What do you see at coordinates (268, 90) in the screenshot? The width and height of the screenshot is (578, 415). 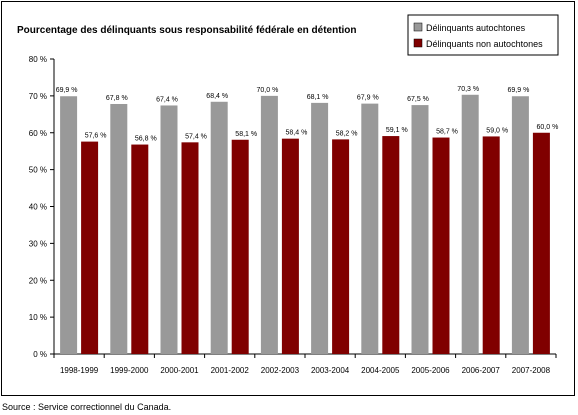 I see `data-label: 70,0 %` at bounding box center [268, 90].